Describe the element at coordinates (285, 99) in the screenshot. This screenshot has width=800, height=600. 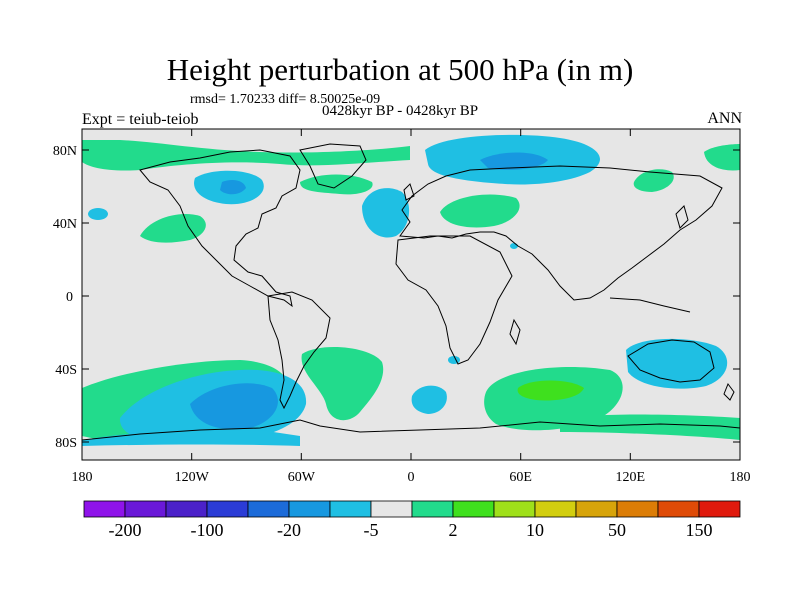
I see `stats-label: rmsd= 1.70233 diff= 8.50025e-09` at that location.